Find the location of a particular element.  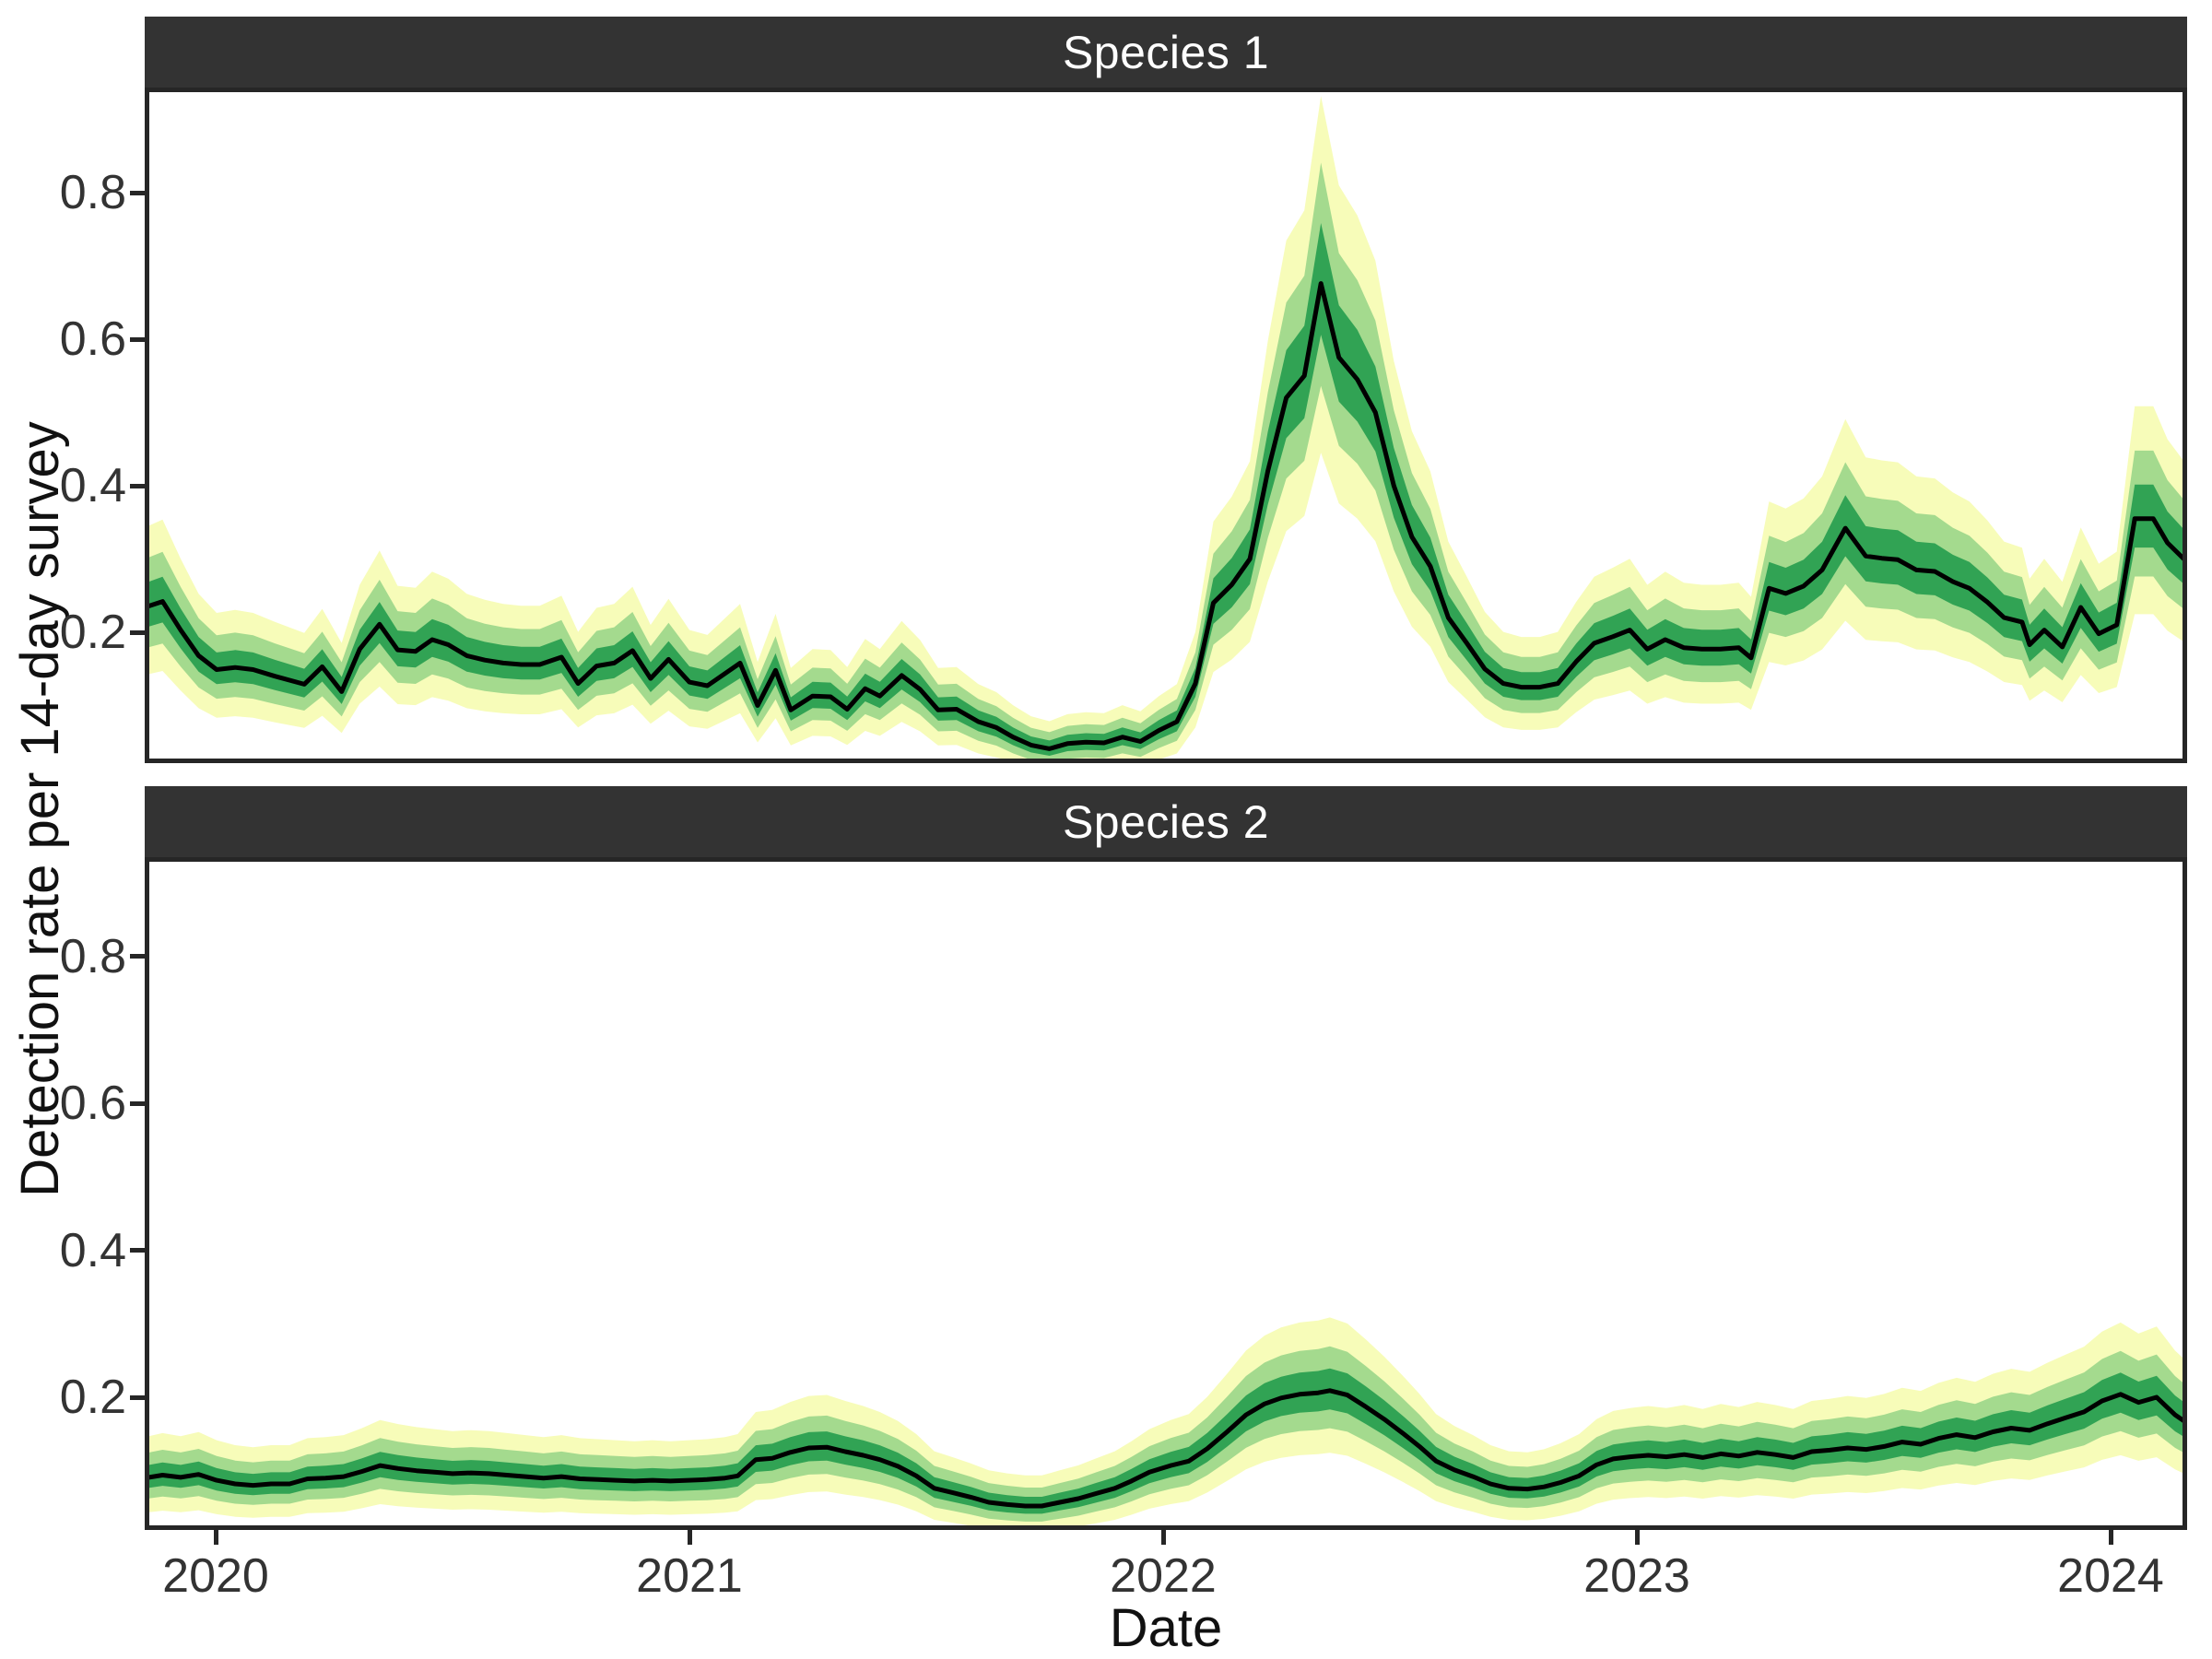

x-tick-label-2020: 2020 is located at coordinates (215, 1576).